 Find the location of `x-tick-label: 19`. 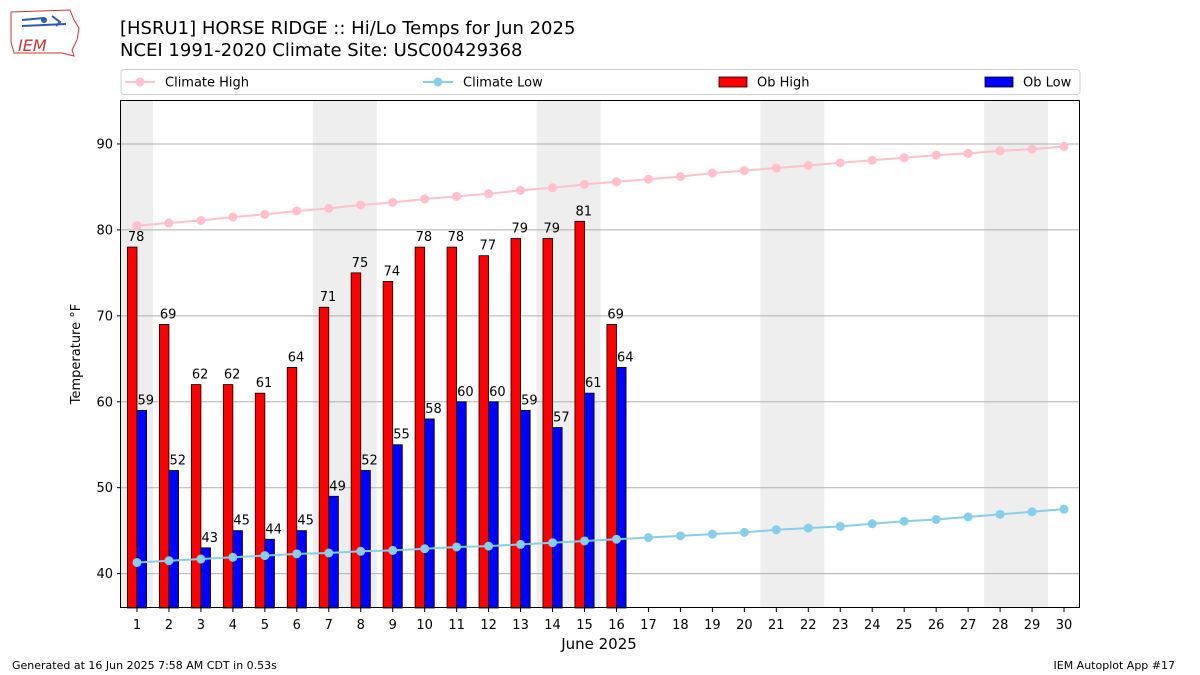

x-tick-label: 19 is located at coordinates (712, 625).